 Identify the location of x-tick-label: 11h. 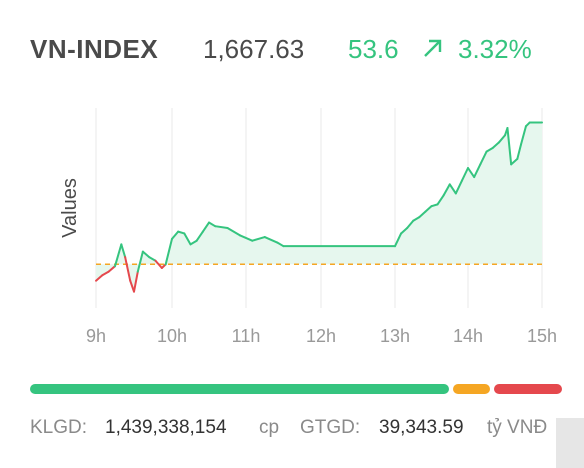
(246, 336).